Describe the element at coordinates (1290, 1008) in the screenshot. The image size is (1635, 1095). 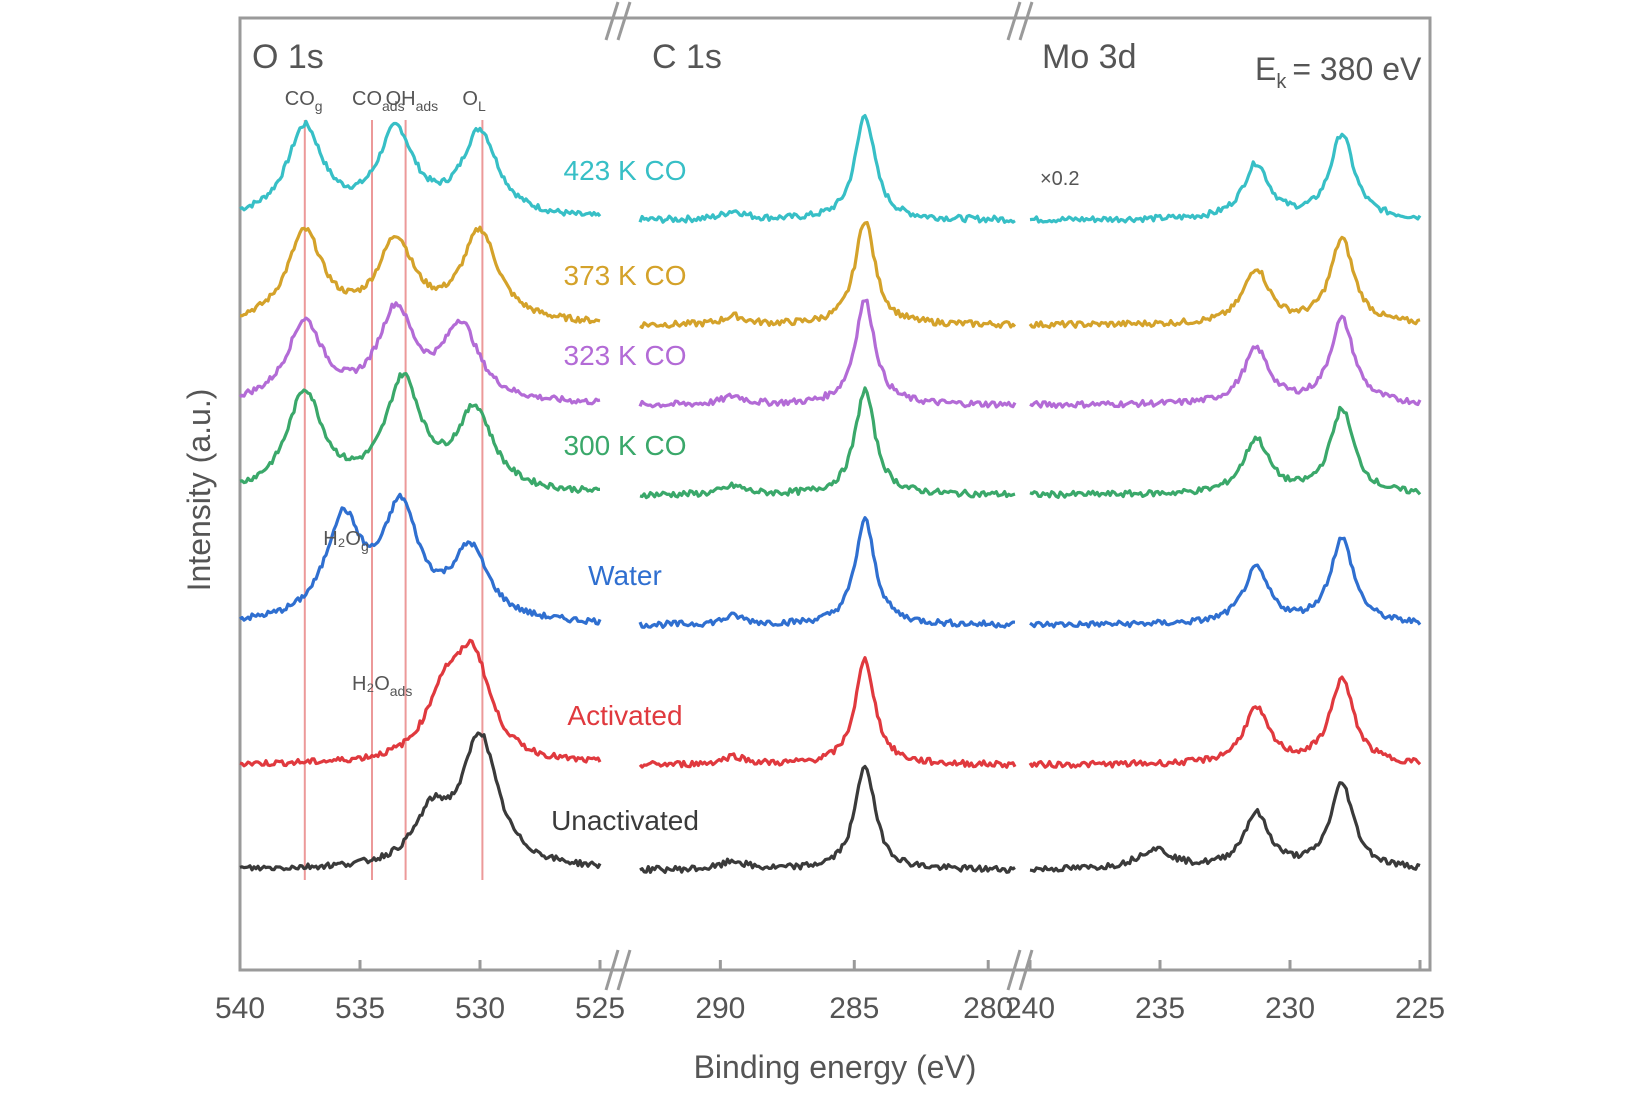
I see `x-tick-label-mo3d: 230` at that location.